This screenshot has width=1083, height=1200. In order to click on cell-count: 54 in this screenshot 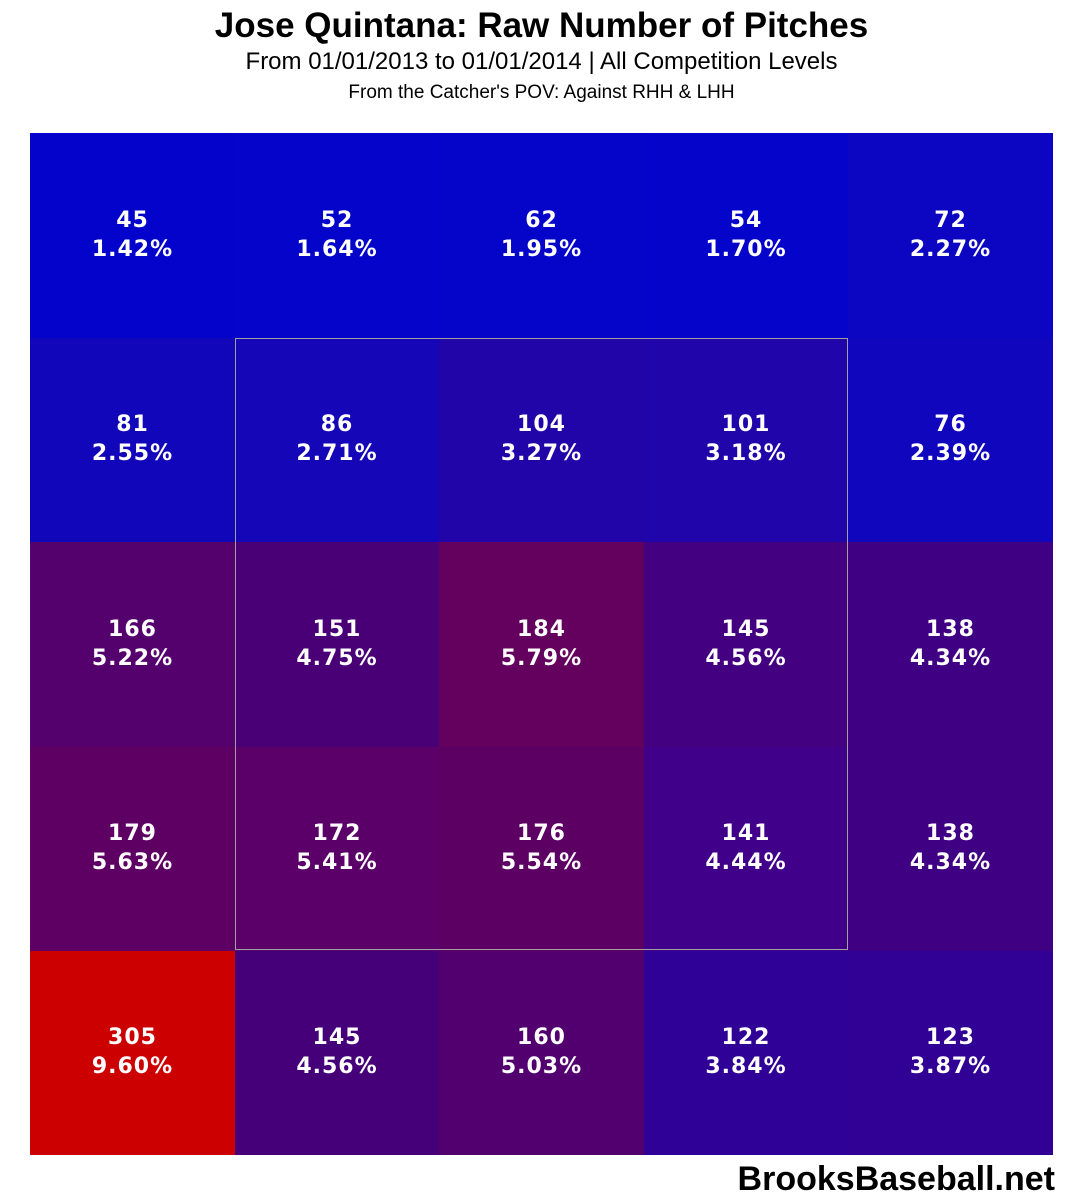, I will do `click(746, 220)`.